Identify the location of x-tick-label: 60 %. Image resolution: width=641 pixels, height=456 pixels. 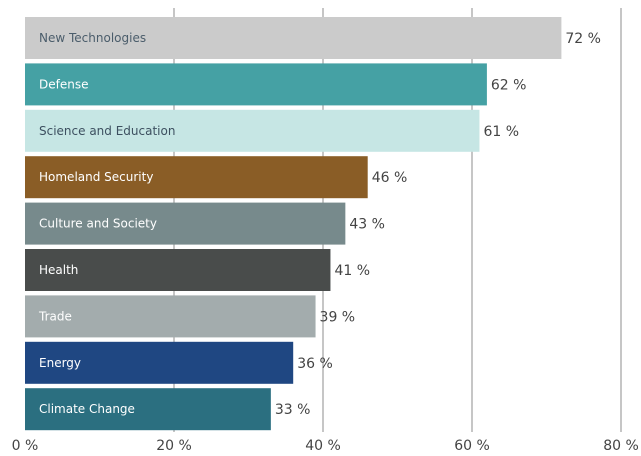
(472, 446).